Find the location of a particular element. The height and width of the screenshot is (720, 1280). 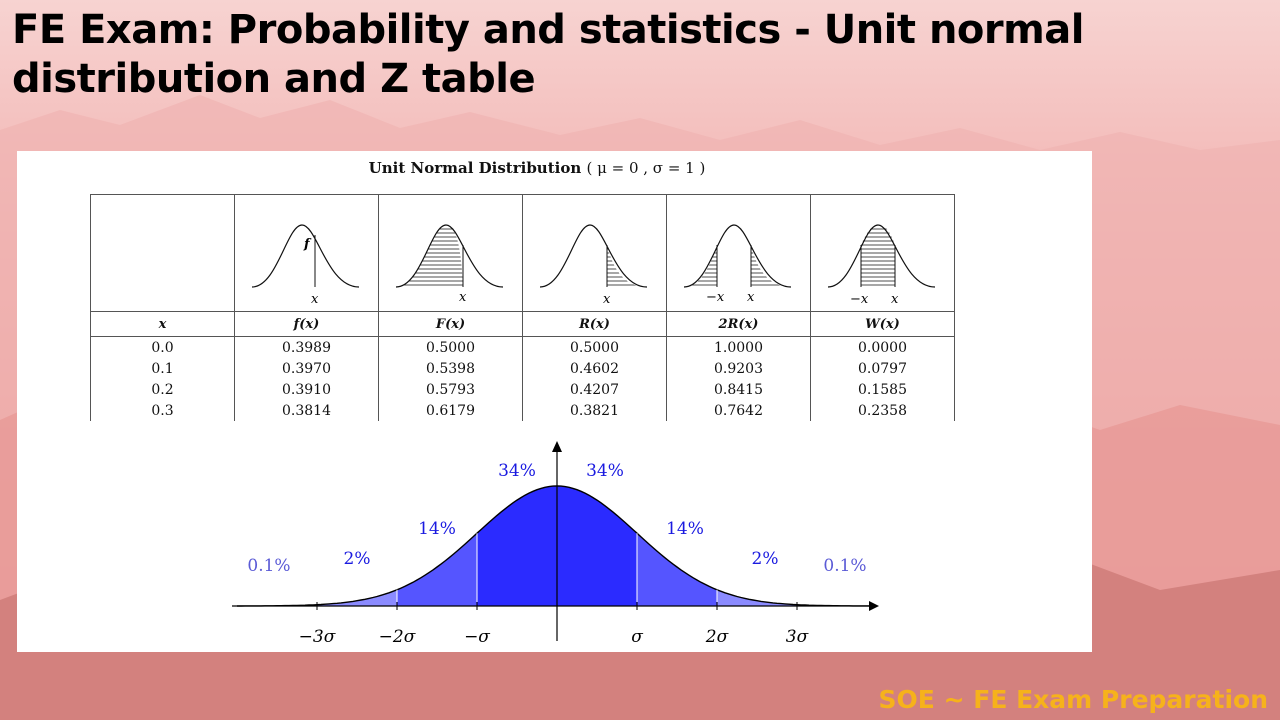

icon-cell-F: x is located at coordinates (450, 253).